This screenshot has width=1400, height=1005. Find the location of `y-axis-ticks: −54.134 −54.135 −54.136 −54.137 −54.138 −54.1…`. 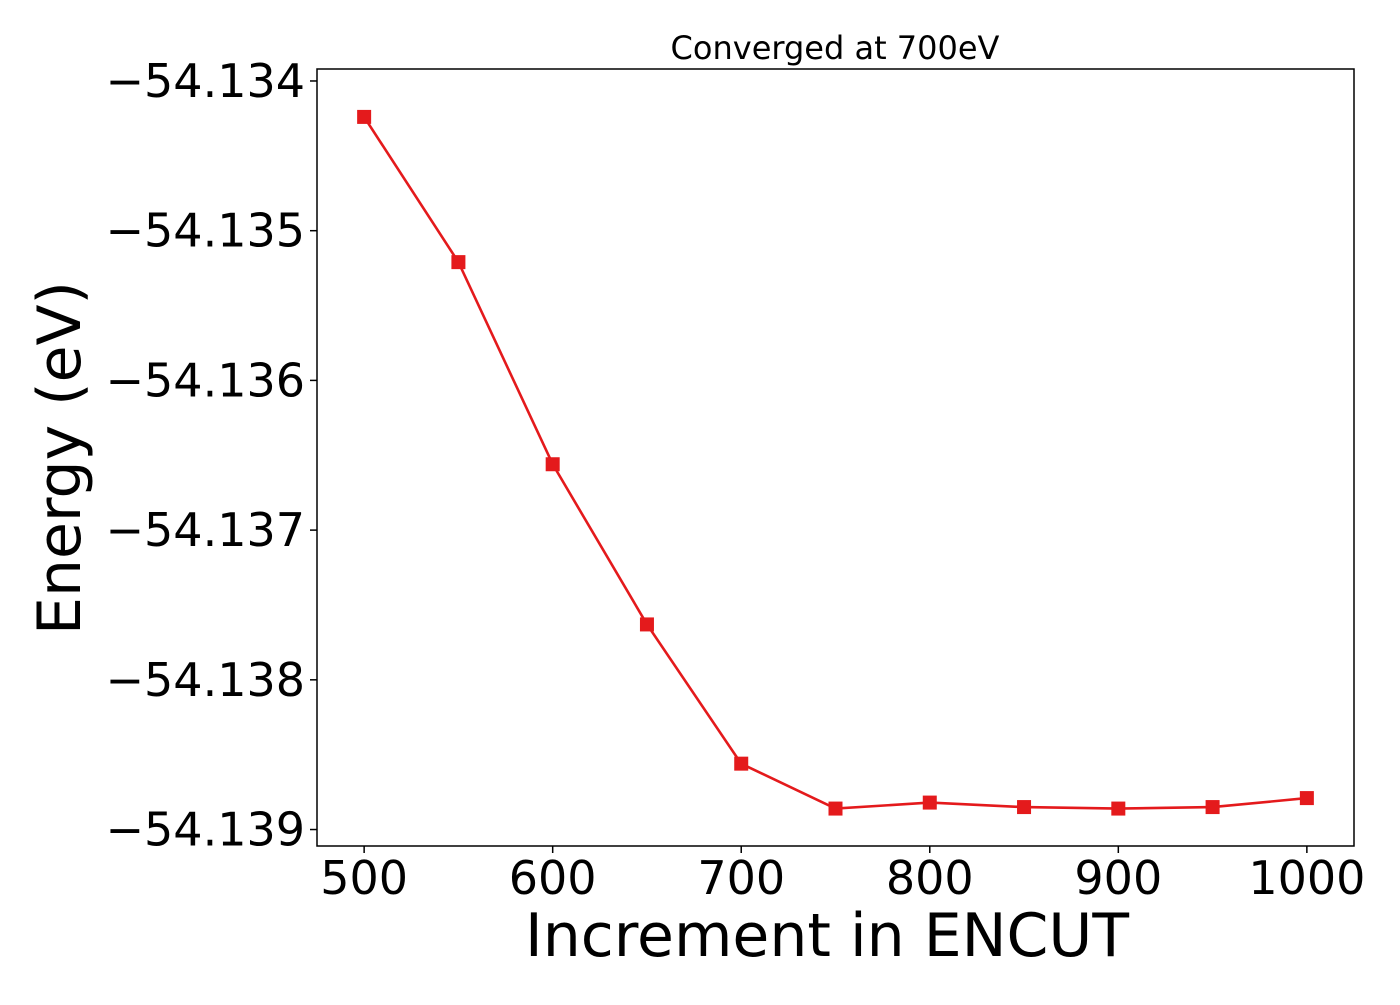

y-axis-ticks: −54.134 −54.135 −54.136 −54.137 −54.138 −54.1… is located at coordinates (211, 455).